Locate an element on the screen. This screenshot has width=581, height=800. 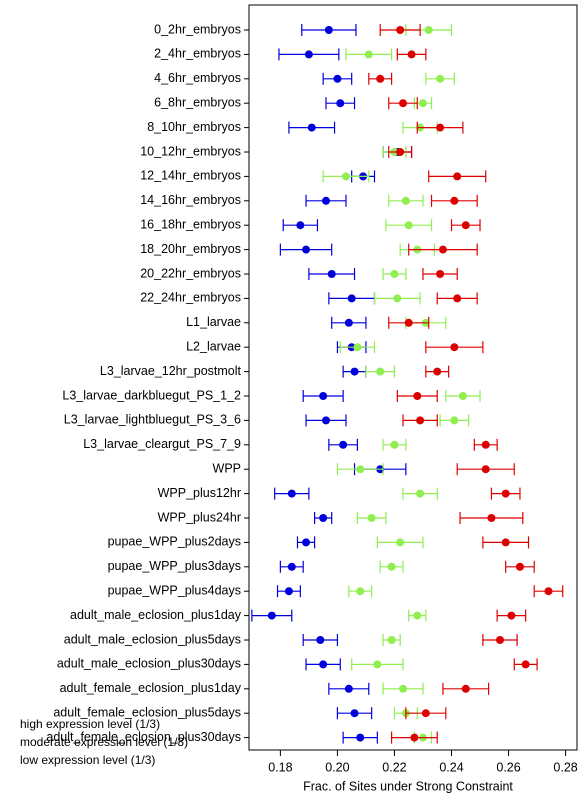
y-tick-label: L3_larvae_12hr_postmolt is located at coordinates (171, 371).